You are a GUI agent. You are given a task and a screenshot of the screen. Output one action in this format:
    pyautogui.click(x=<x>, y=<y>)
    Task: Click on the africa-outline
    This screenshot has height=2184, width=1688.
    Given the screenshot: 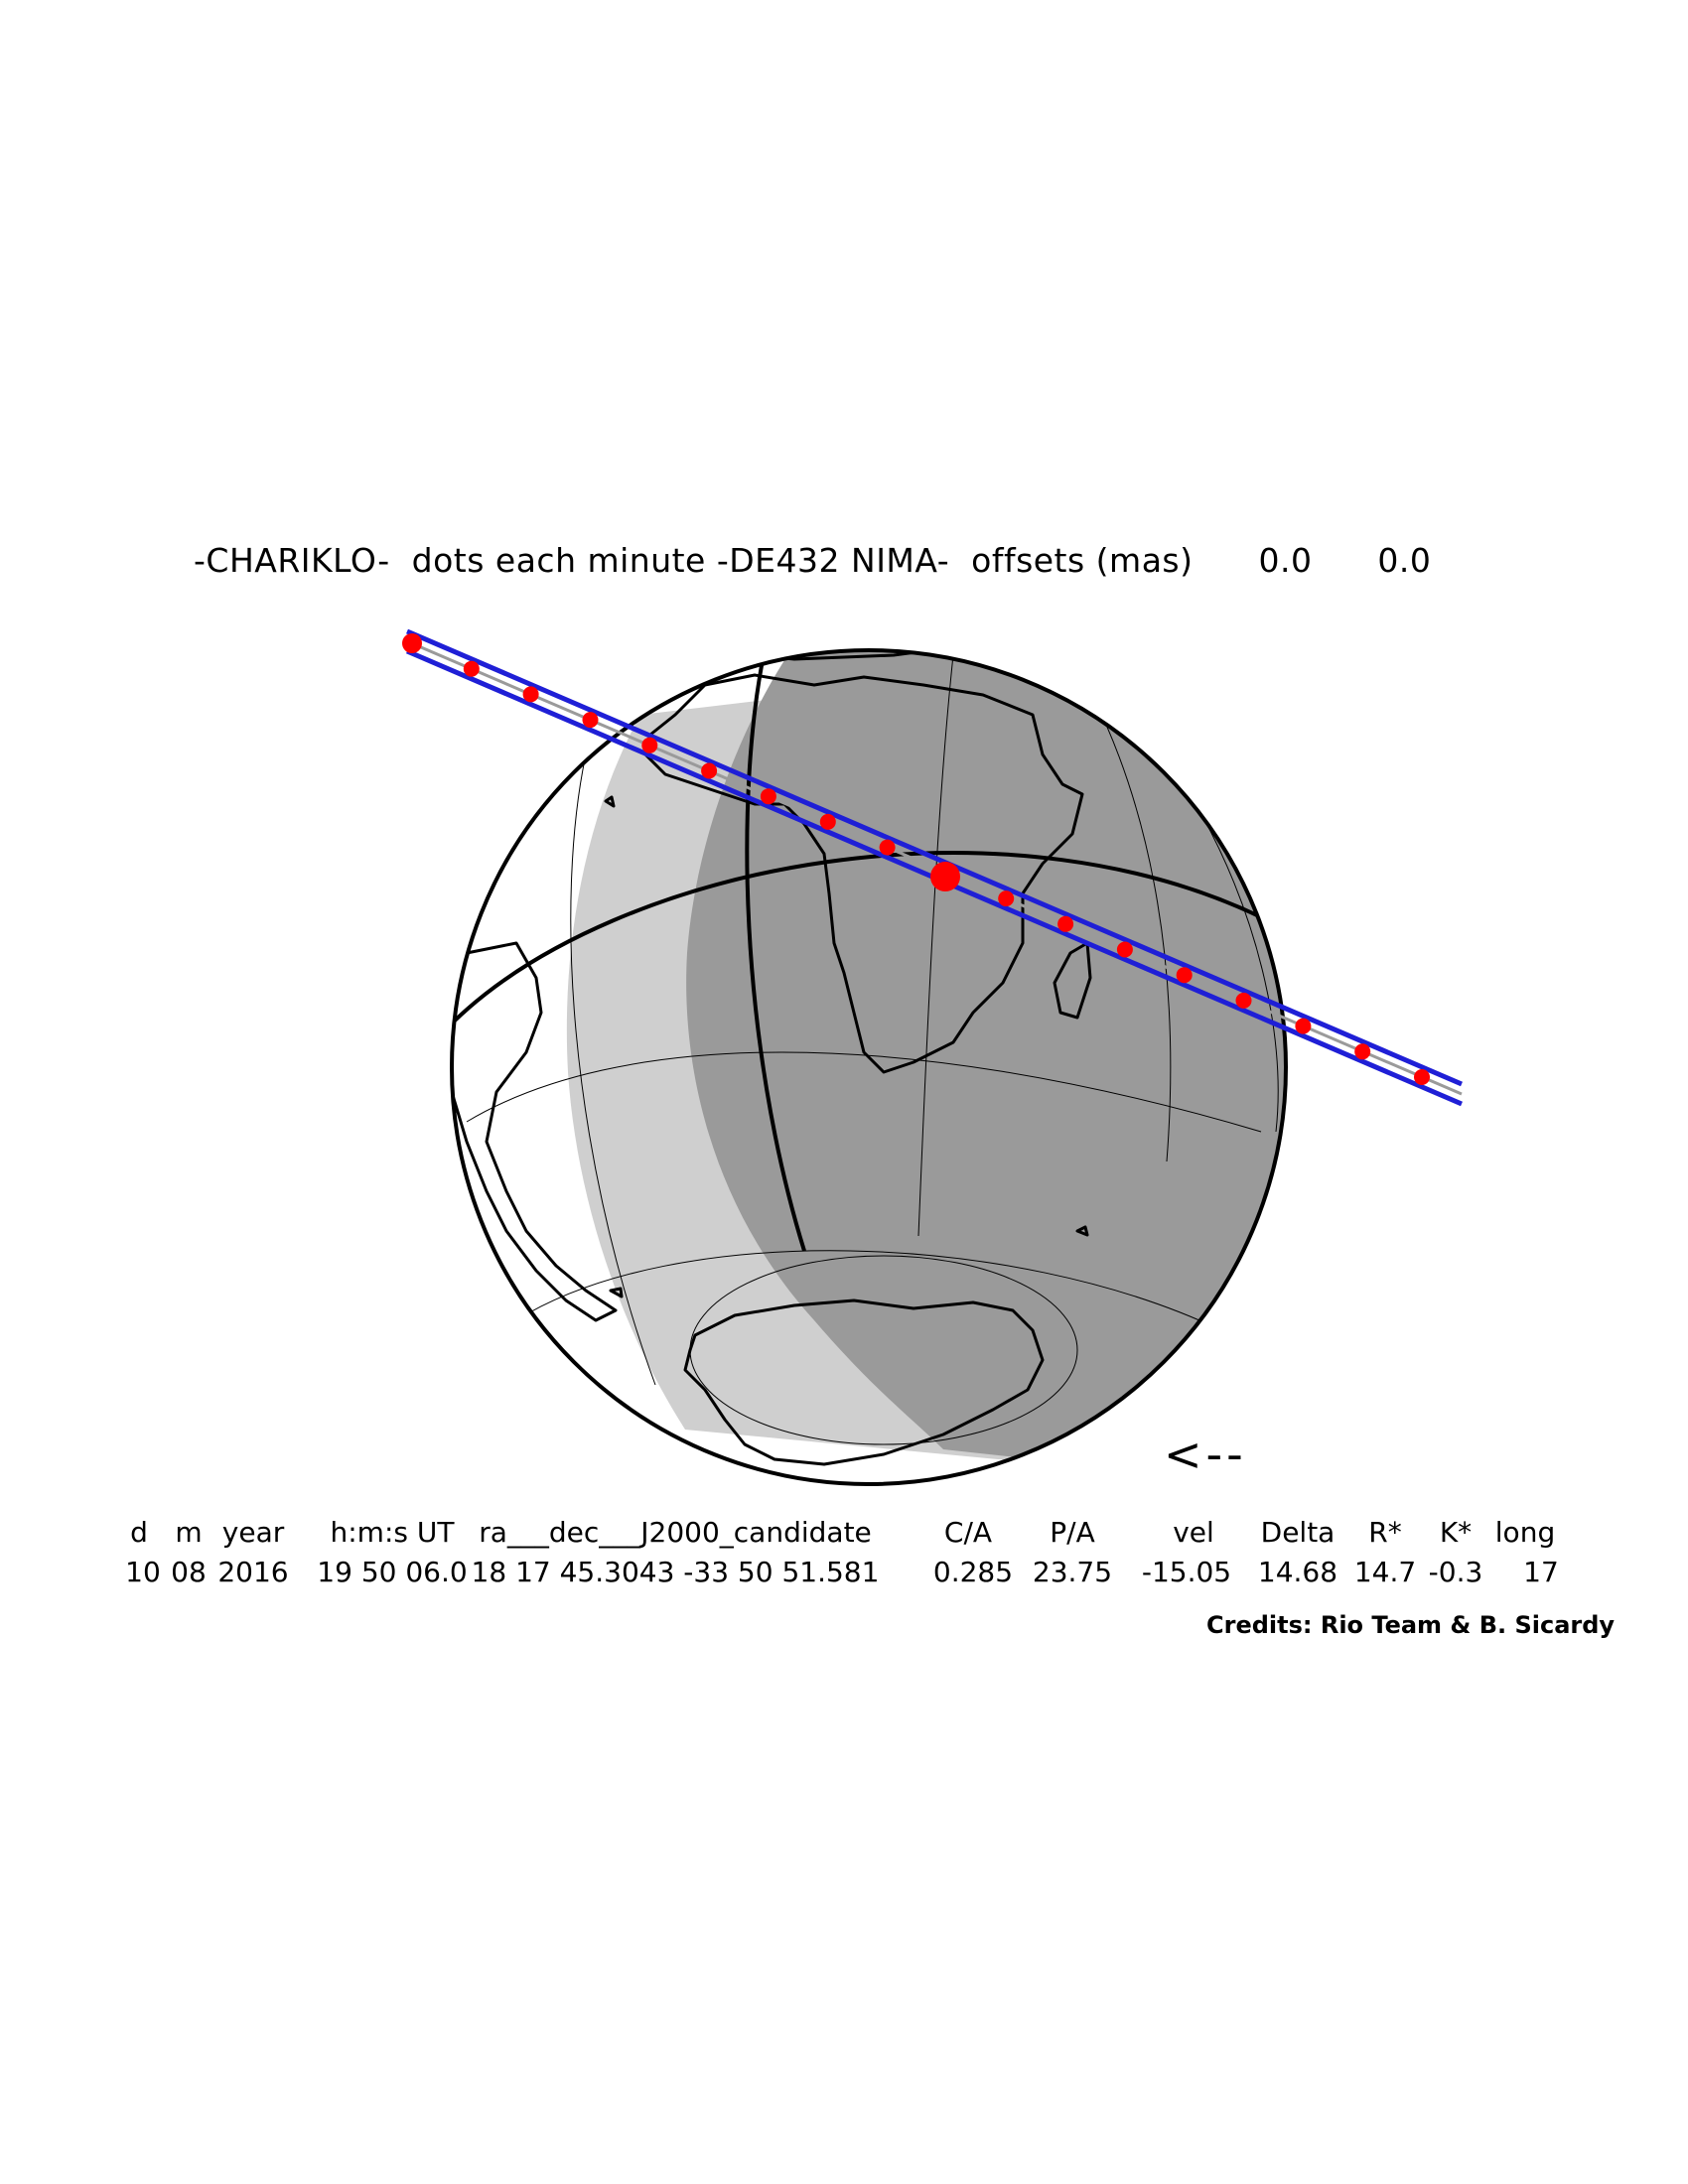 What is the action you would take?
    pyautogui.click(x=863, y=873)
    